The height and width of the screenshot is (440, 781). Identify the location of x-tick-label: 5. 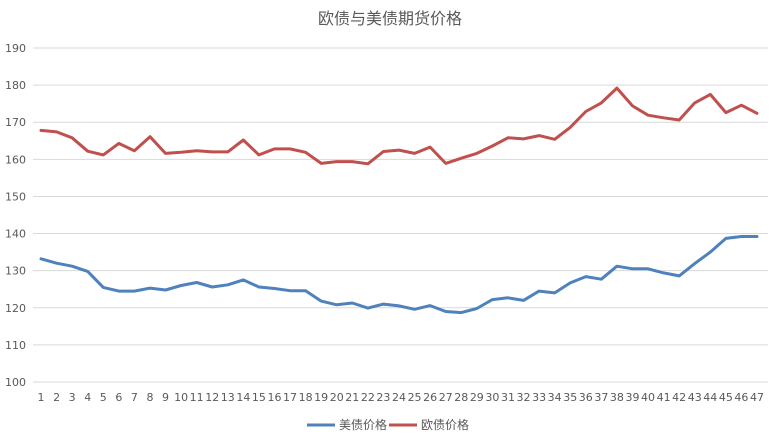
(103, 397).